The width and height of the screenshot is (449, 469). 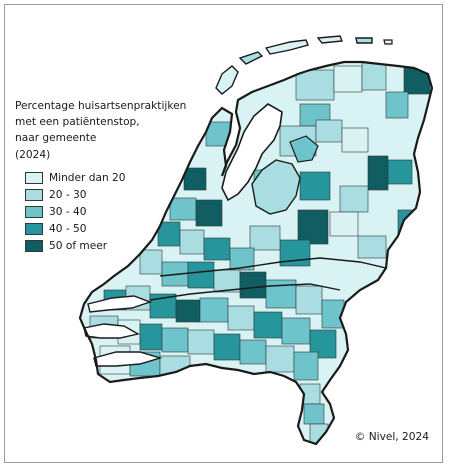 What do you see at coordinates (276, 187) in the screenshot?
I see `flevoland-polder` at bounding box center [276, 187].